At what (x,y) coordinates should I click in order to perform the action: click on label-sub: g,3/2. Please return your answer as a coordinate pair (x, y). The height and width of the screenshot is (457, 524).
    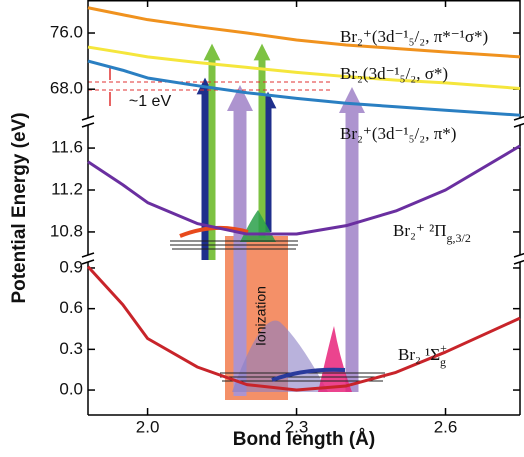
    Looking at the image, I should click on (459, 238).